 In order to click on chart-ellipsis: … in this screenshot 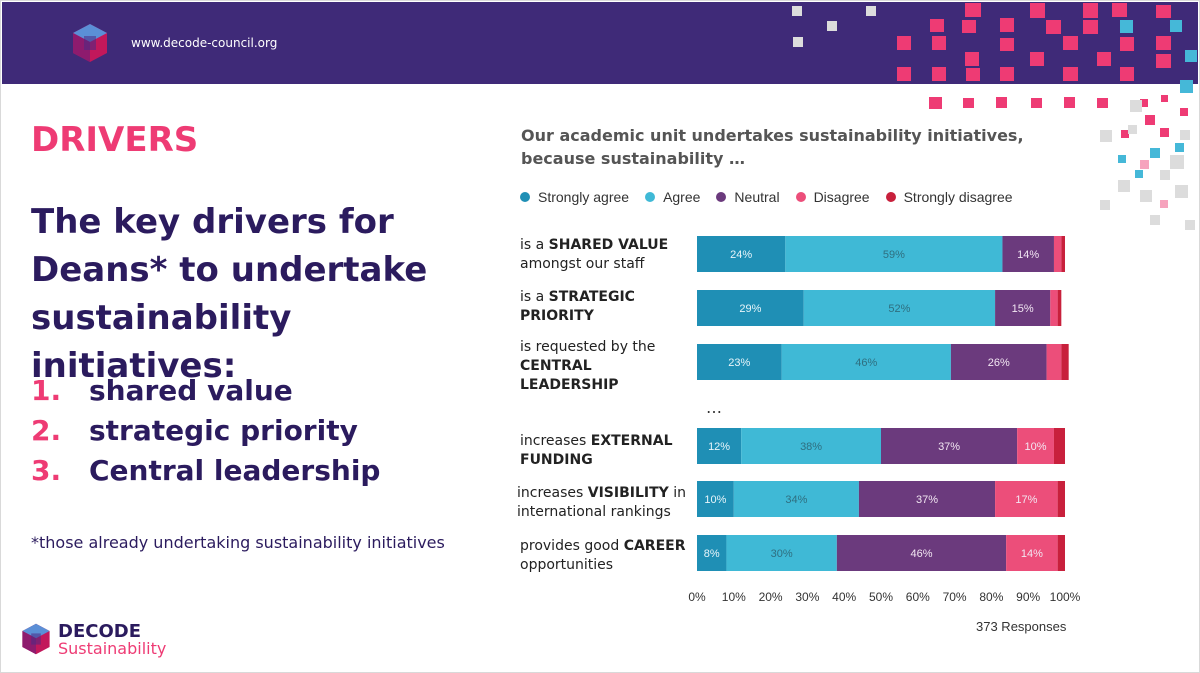, I will do `click(714, 407)`.